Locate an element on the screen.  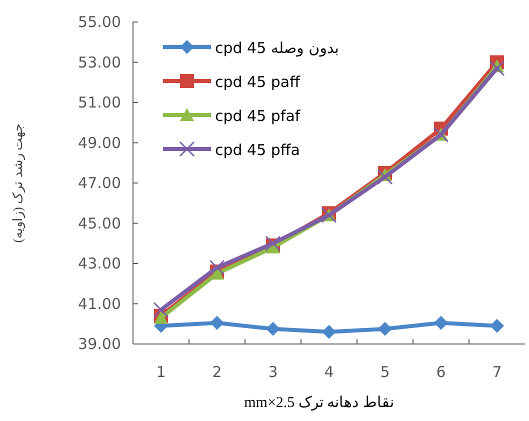
y-tick-label: 47.00 is located at coordinates (99, 183).